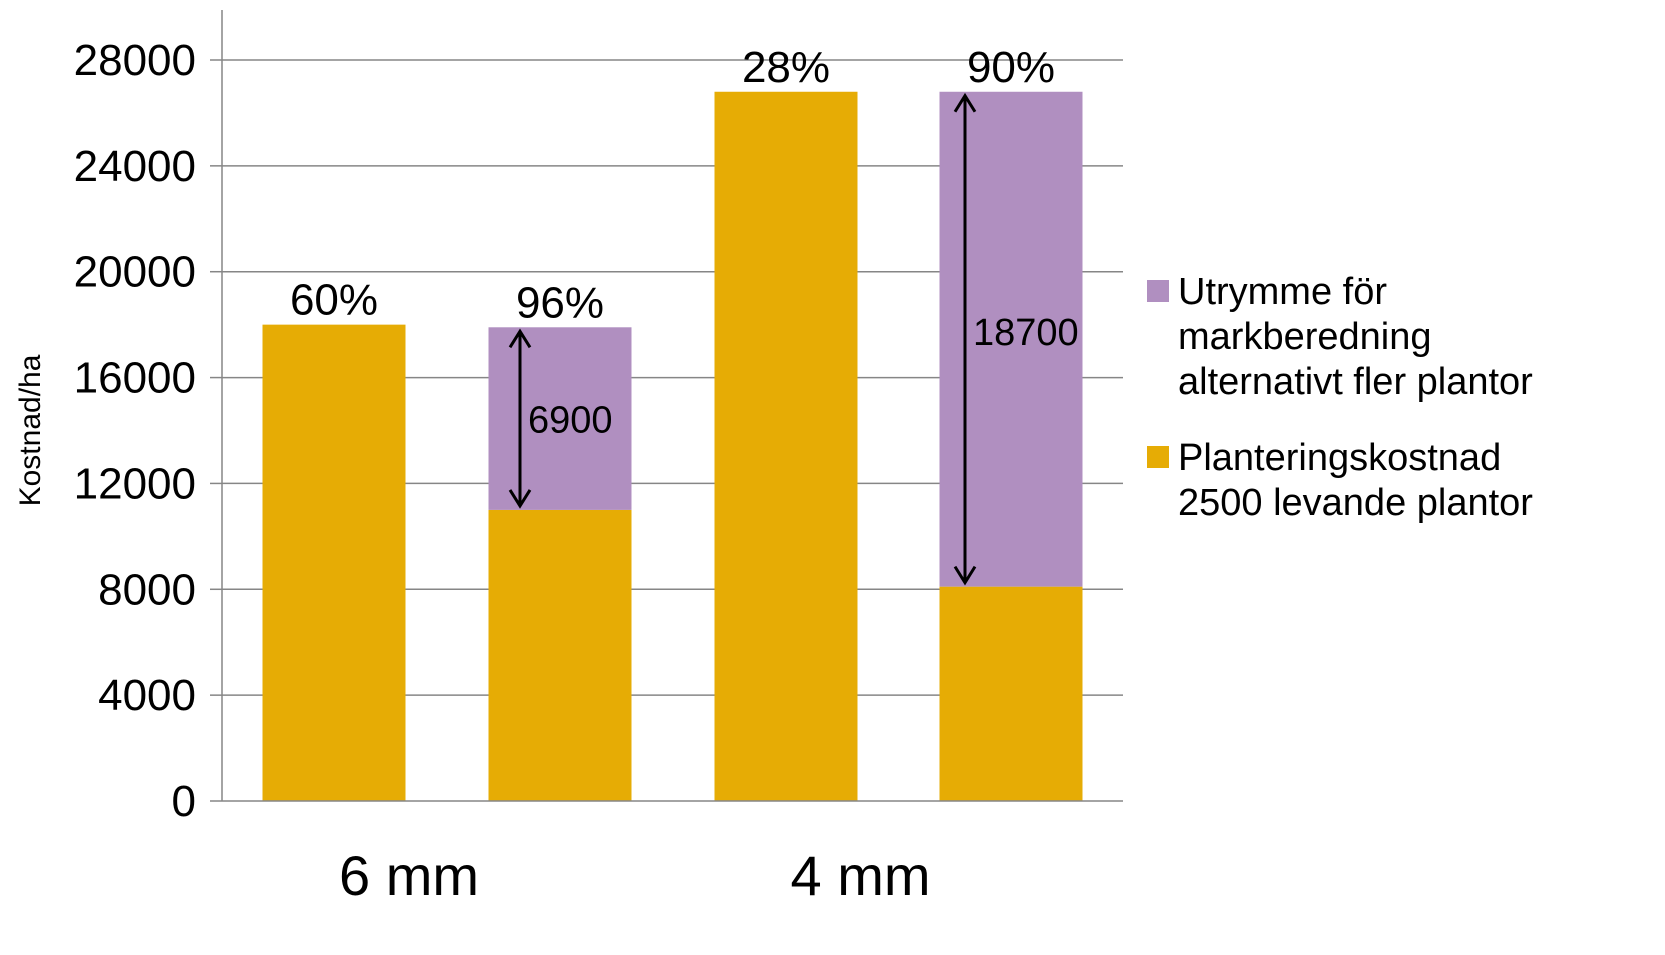  I want to click on y-tick-label: 0, so click(184, 801).